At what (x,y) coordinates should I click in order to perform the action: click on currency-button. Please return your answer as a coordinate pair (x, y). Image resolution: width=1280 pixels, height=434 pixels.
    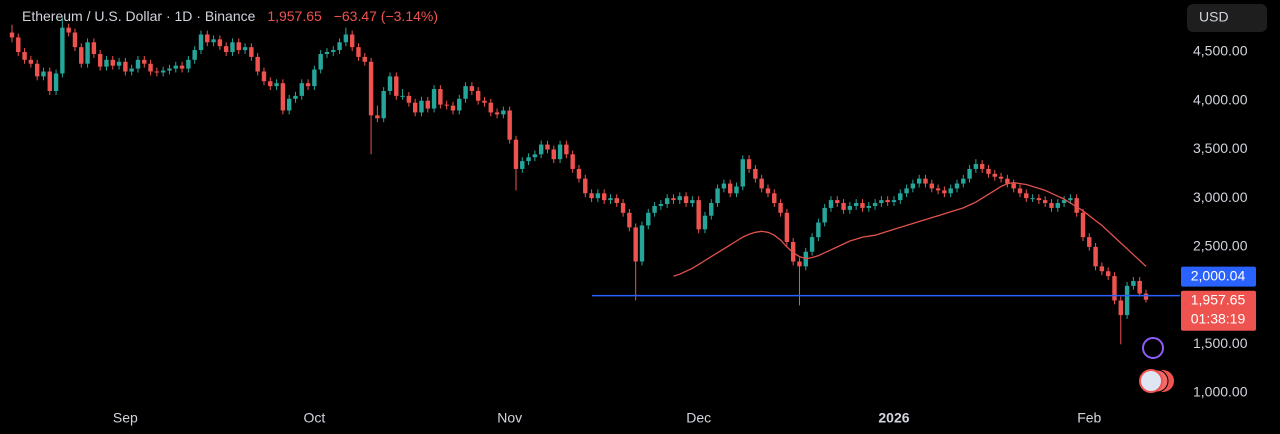
    Looking at the image, I should click on (1227, 18).